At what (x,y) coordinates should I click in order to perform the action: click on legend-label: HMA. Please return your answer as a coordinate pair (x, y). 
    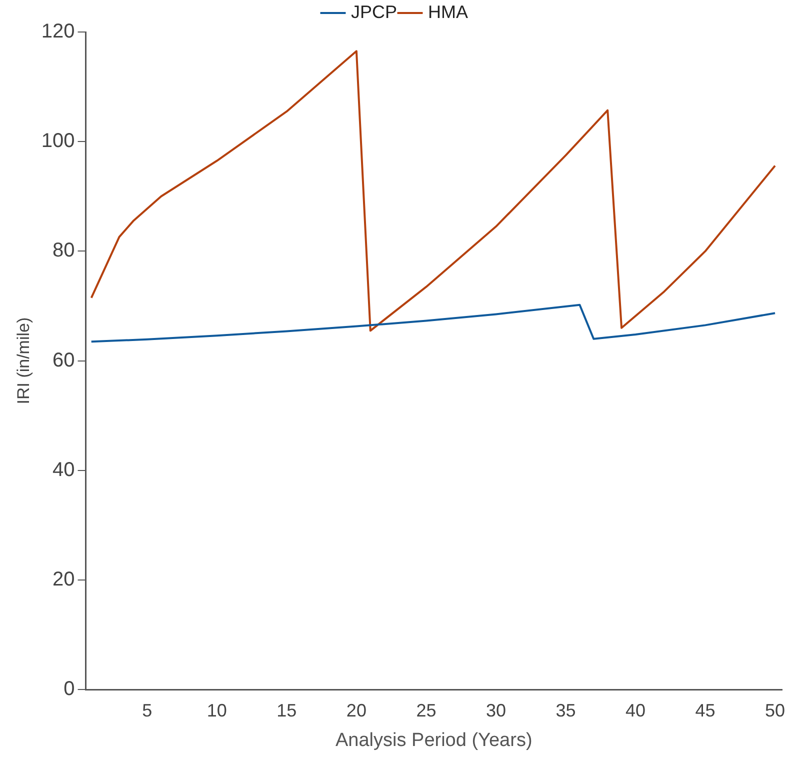
    Looking at the image, I should click on (448, 12).